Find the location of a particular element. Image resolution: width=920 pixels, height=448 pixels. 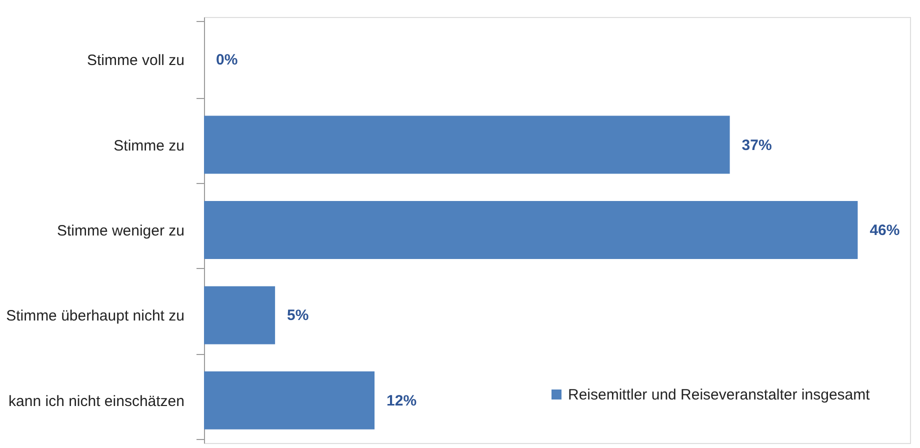

data-label: 0% is located at coordinates (227, 60).